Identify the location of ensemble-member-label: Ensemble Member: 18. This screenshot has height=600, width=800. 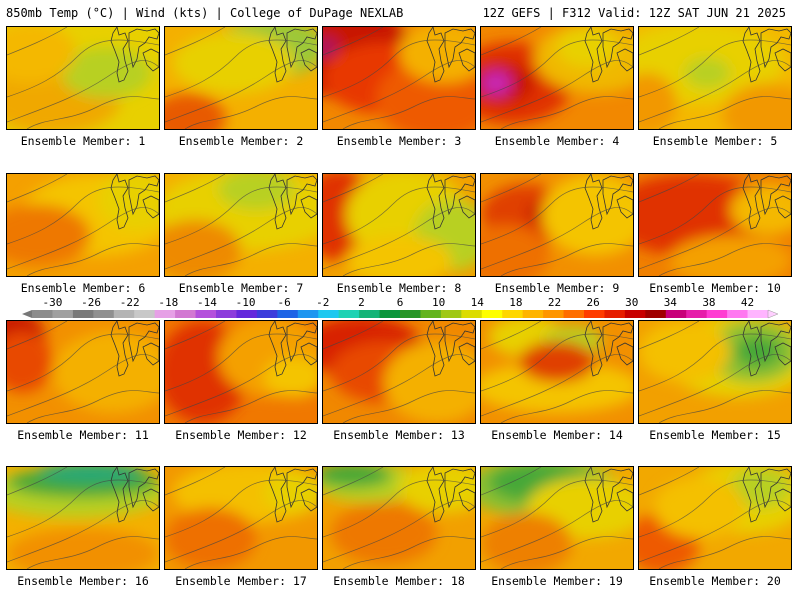
(399, 581).